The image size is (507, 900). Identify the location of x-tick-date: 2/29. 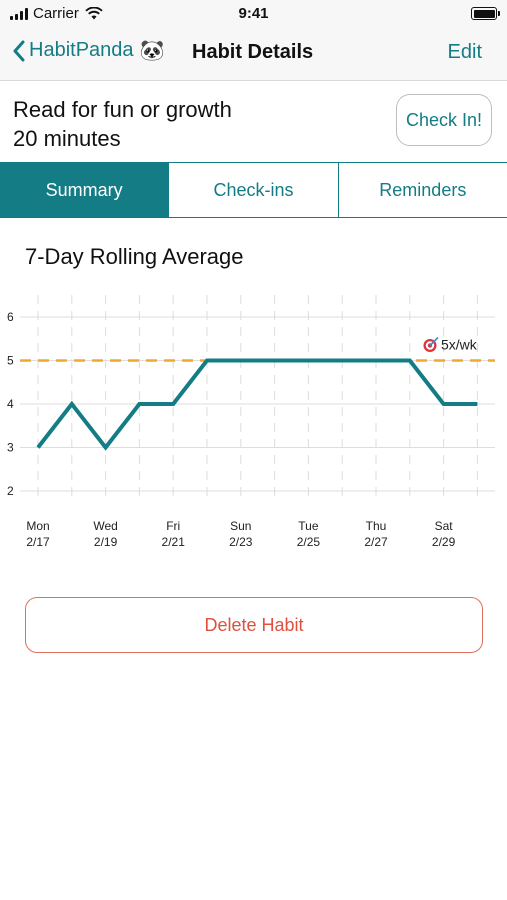
(444, 542).